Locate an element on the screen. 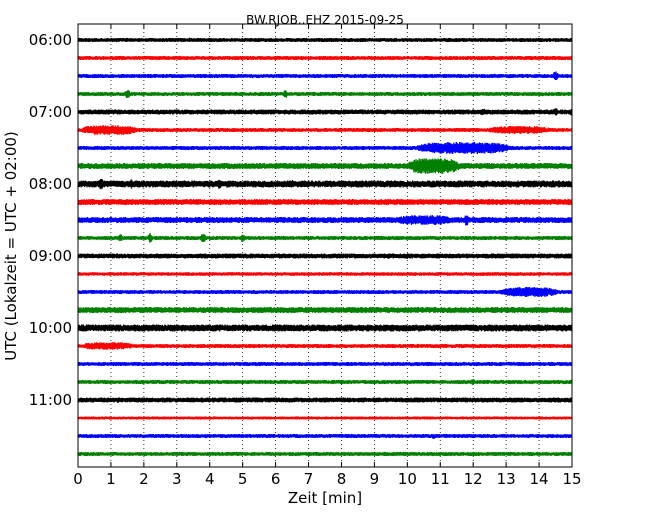 This screenshot has width=650, height=520. x-tick-label-11: 11 is located at coordinates (440, 479).